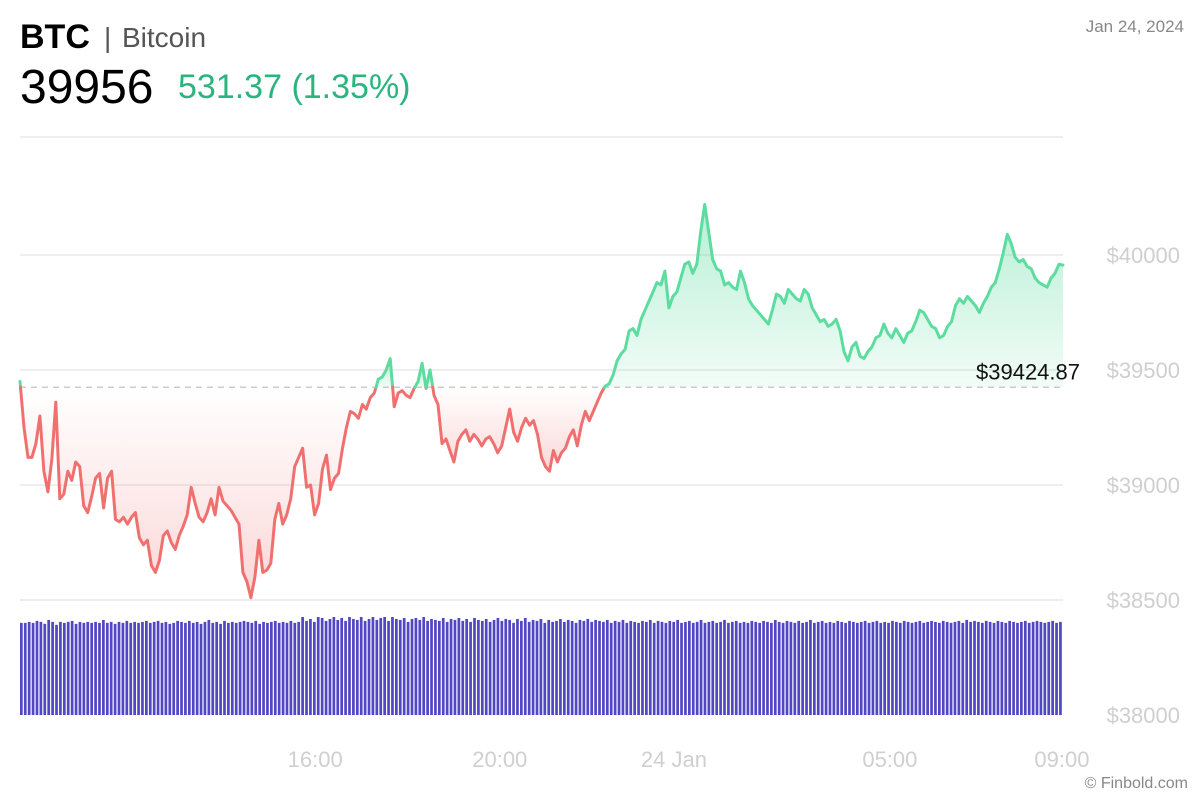  Describe the element at coordinates (230, 87) in the screenshot. I see `change-value: 531.37` at that location.